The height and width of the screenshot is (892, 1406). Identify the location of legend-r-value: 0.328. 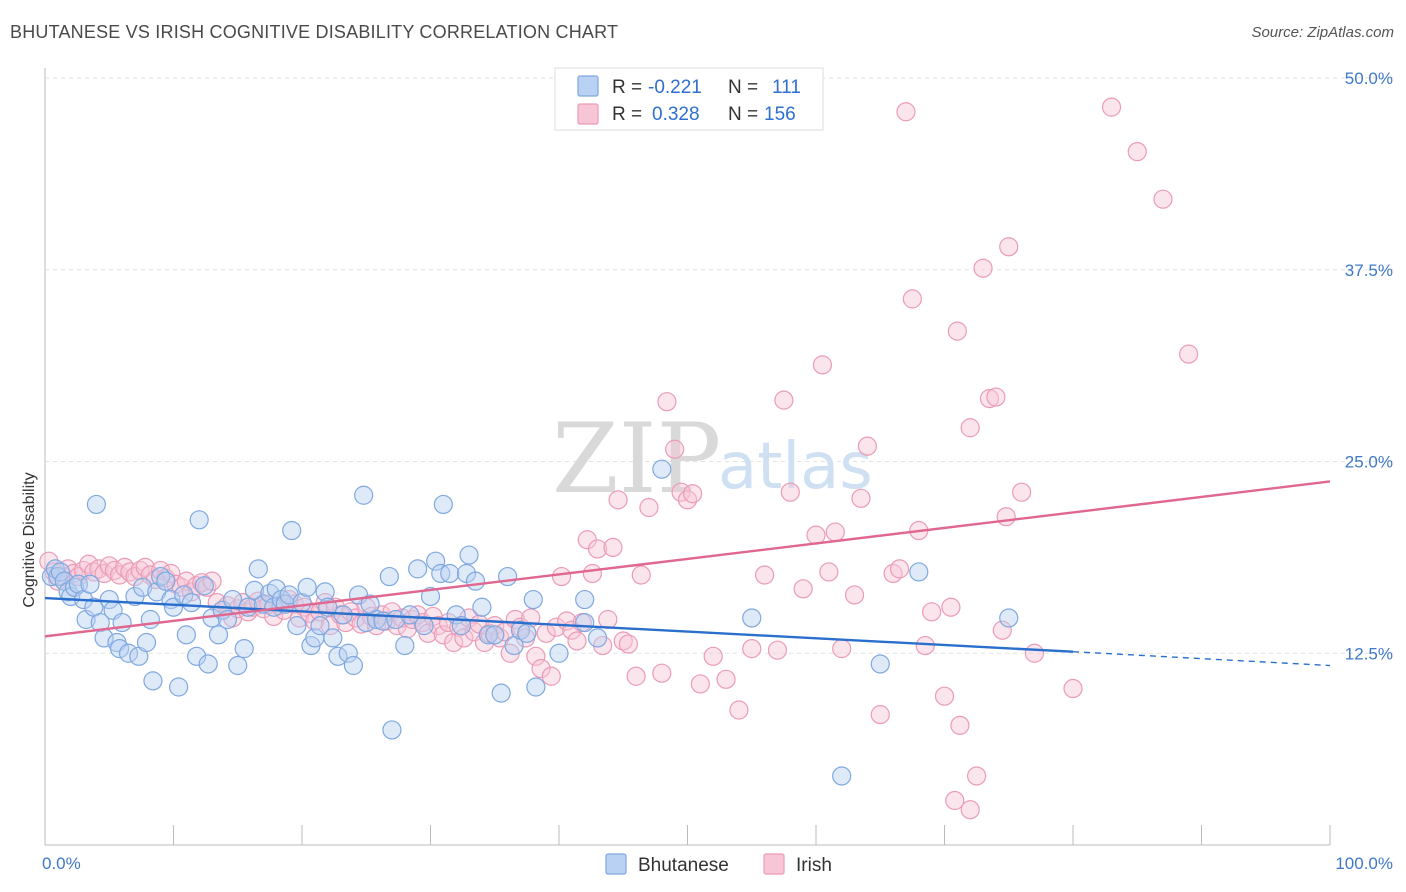
(676, 114).